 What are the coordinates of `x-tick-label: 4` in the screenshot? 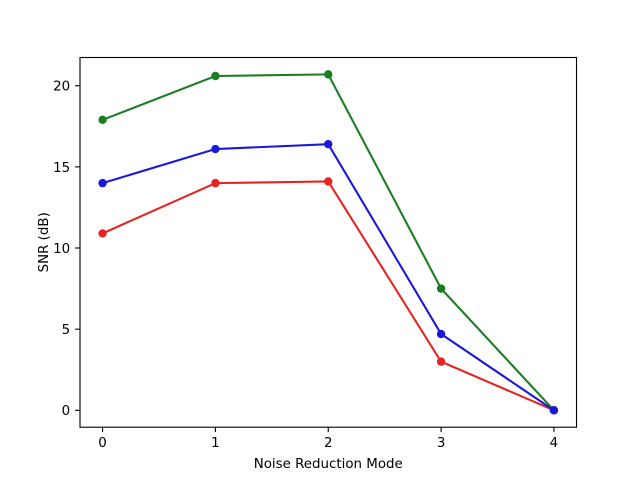 It's located at (554, 443).